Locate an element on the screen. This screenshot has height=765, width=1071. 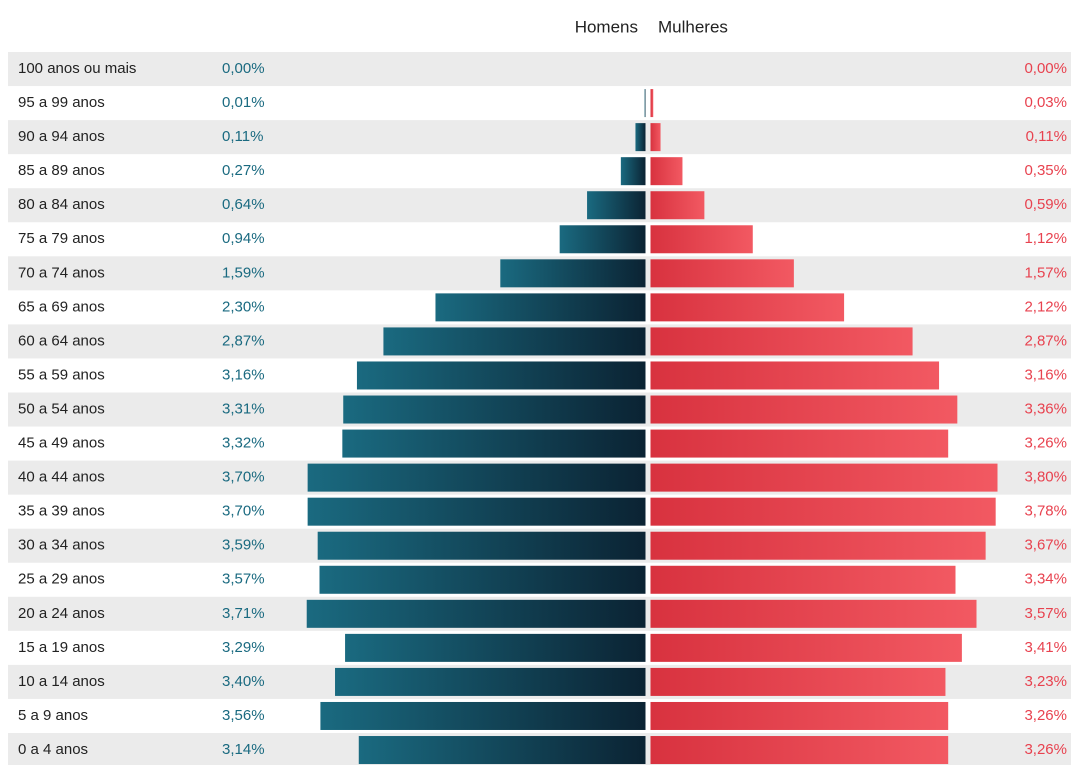
value-label-men: 0,94% is located at coordinates (243, 238).